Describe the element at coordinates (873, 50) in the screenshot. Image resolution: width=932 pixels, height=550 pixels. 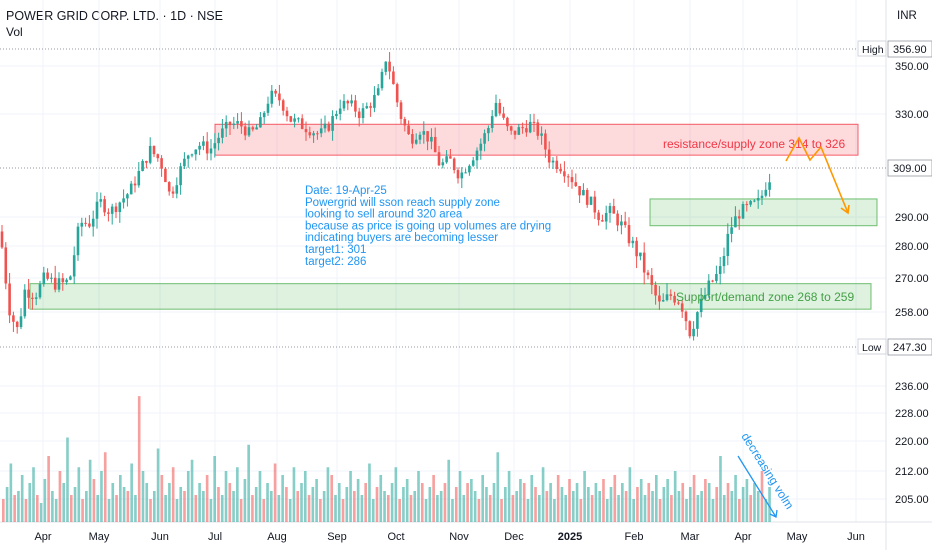
I see `high-tag: High` at that location.